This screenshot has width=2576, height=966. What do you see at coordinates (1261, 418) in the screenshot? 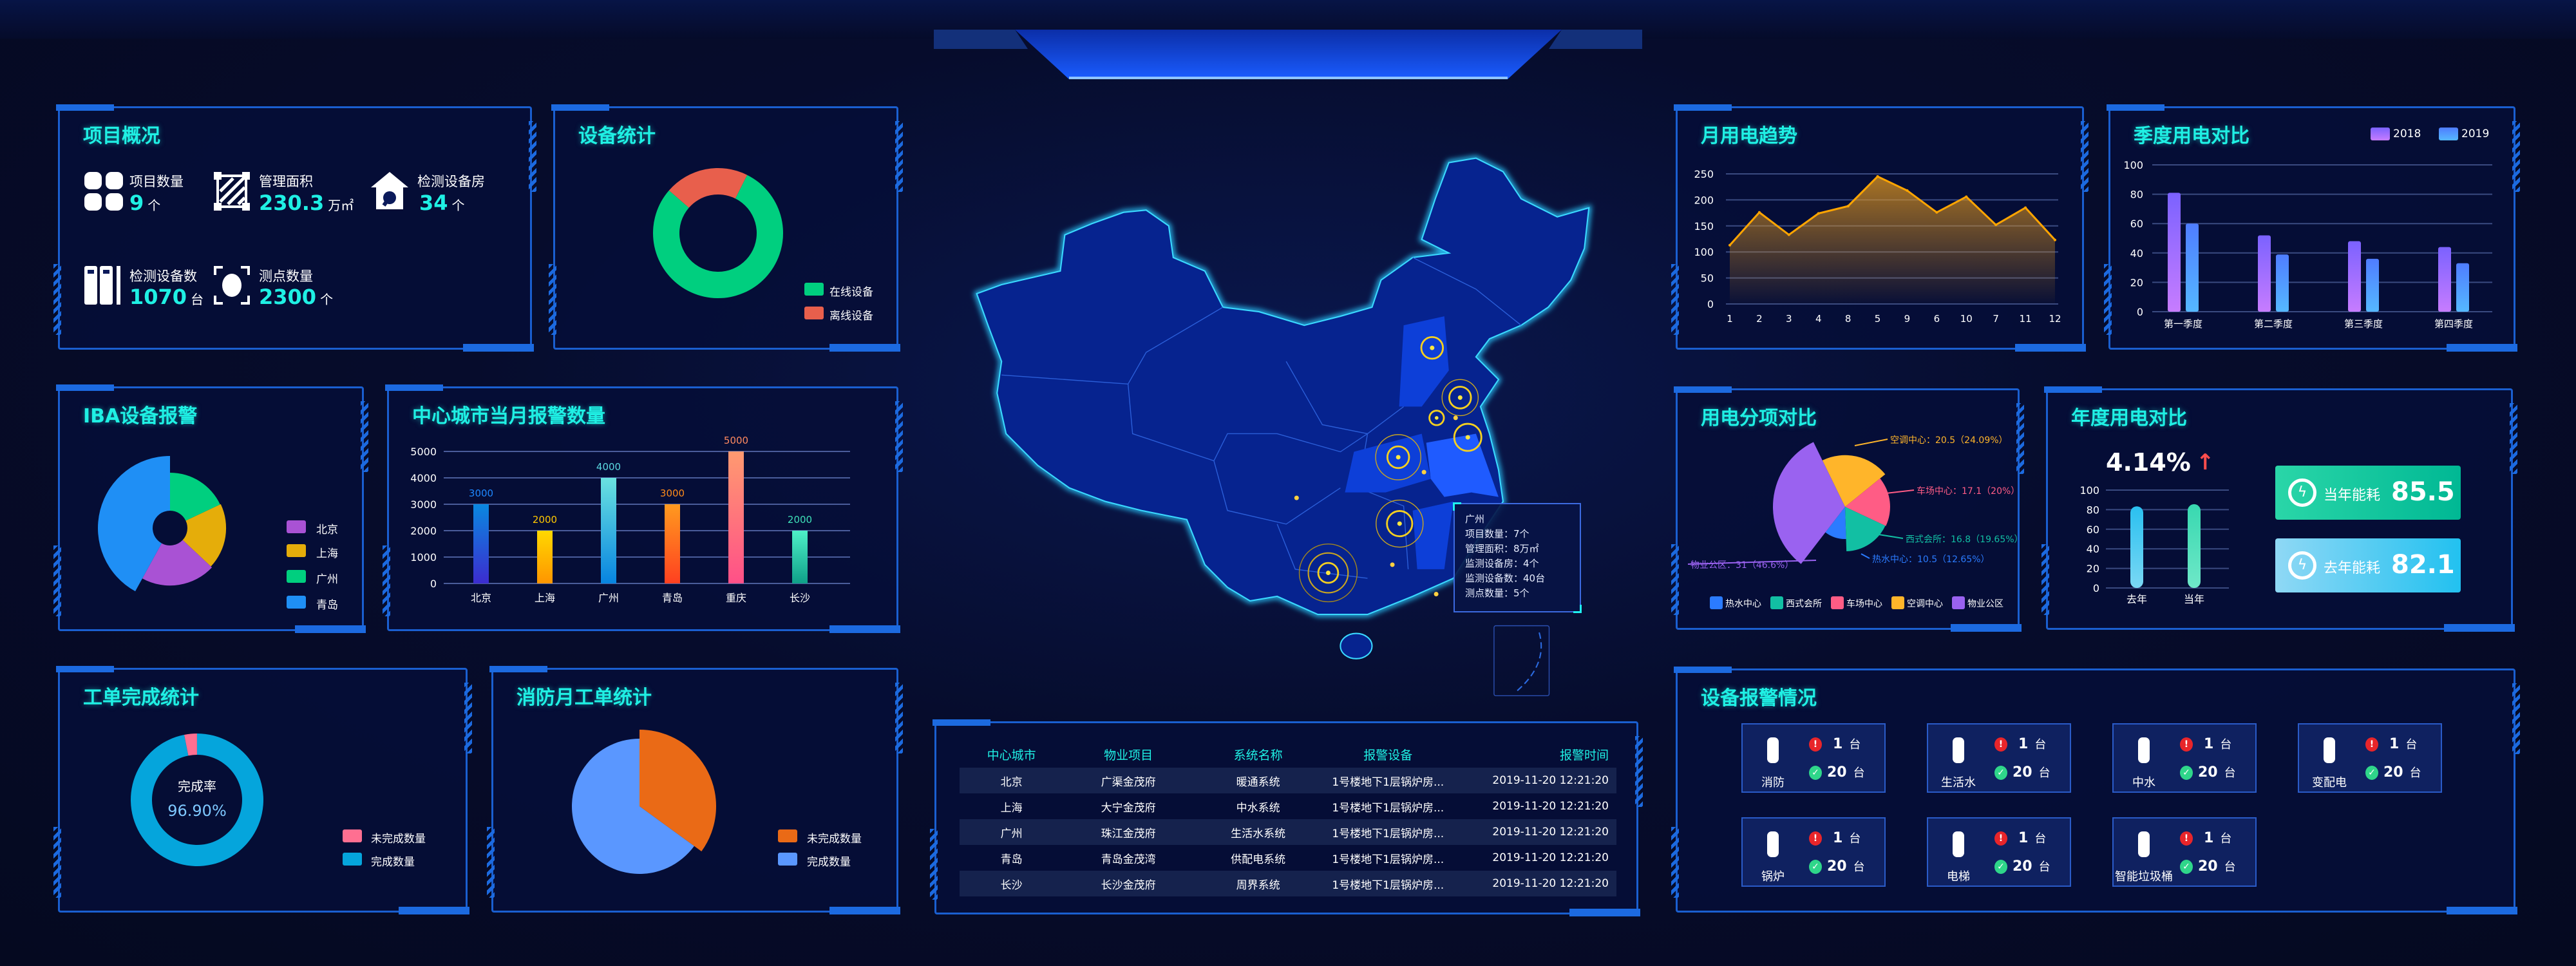
I see `province-borders` at bounding box center [1261, 418].